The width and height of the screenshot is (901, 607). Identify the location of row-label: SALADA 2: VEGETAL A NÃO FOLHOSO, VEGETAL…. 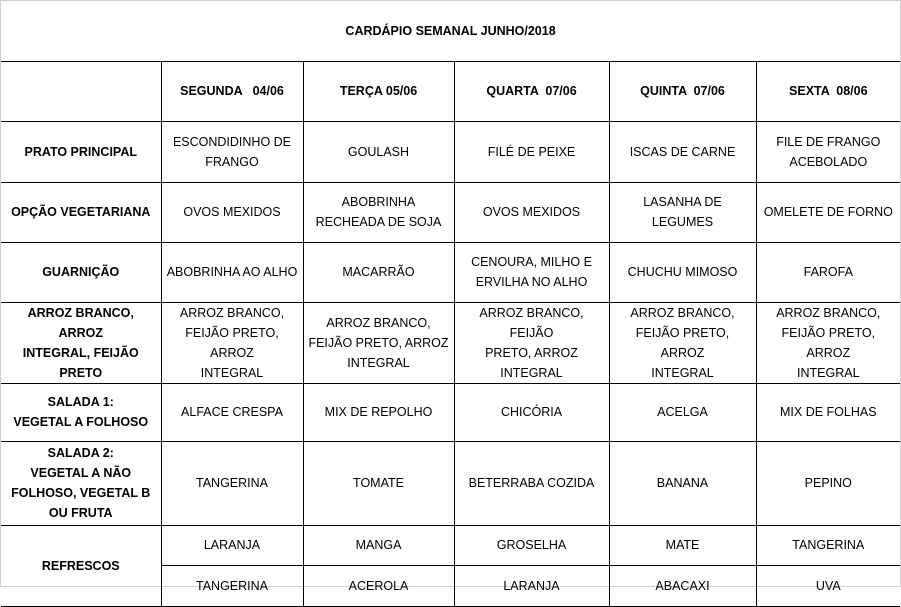
(81, 483).